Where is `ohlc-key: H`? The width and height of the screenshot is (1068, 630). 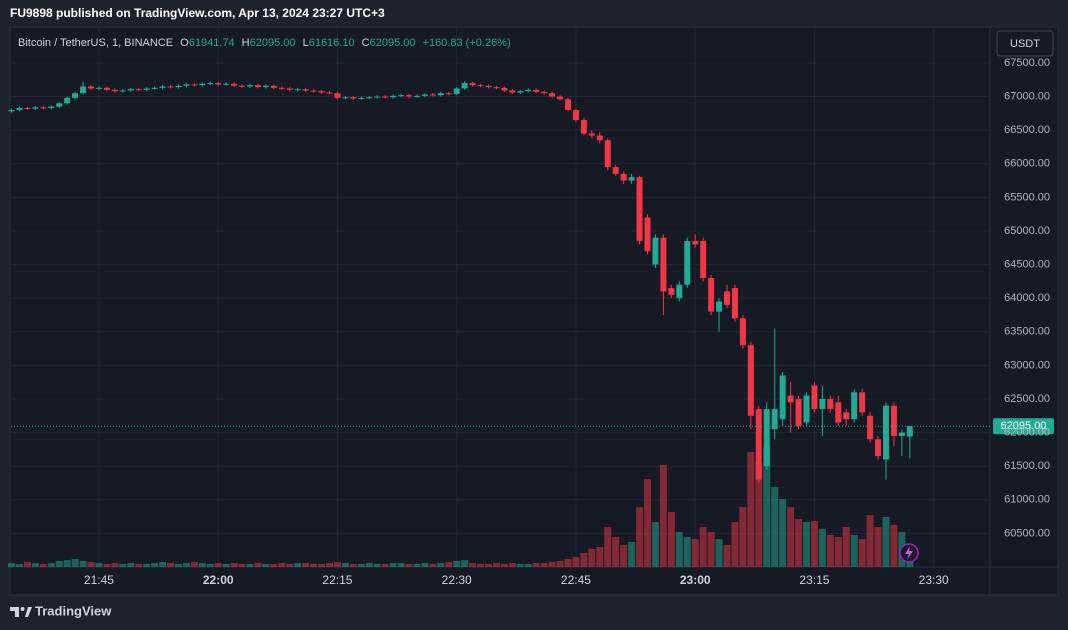 ohlc-key: H is located at coordinates (246, 43).